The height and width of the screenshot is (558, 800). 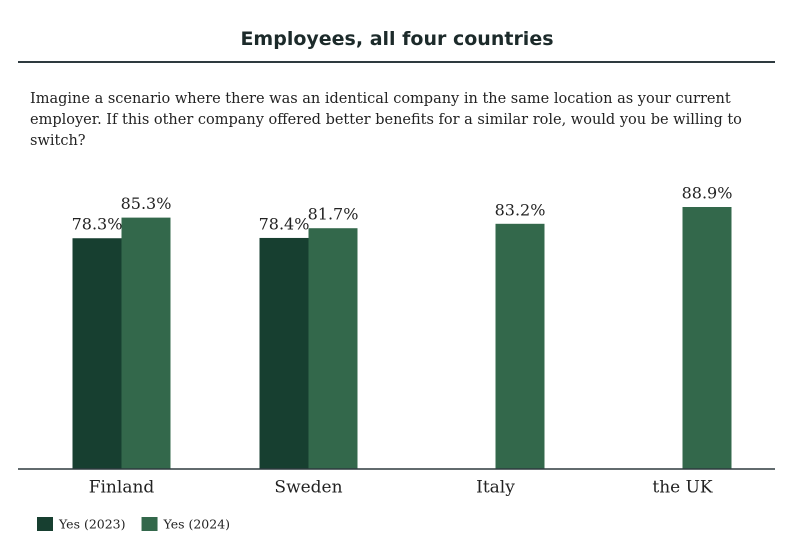 I want to click on value-label: 88.9%, so click(x=707, y=193).